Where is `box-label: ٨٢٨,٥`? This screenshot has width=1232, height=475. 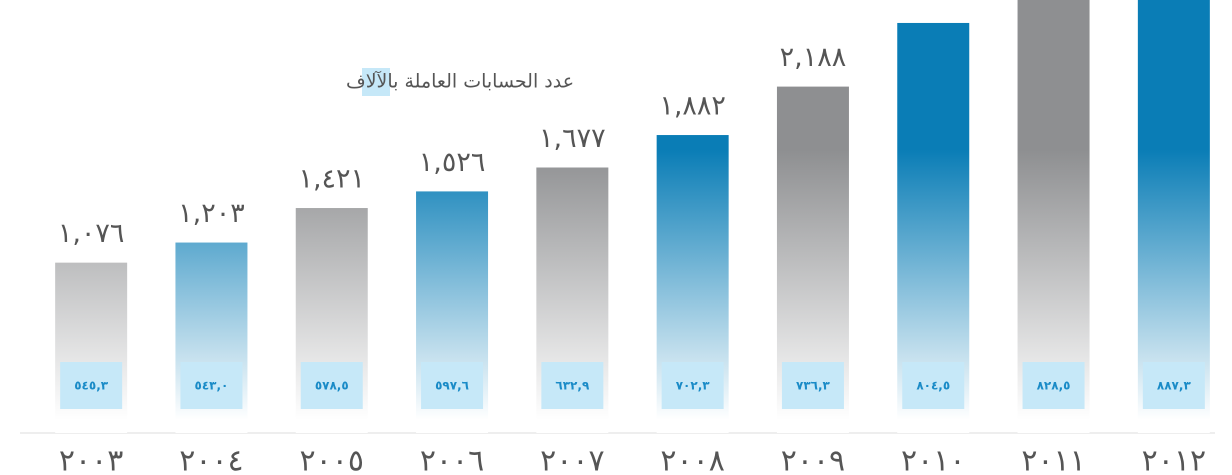
box-label: ٨٢٨,٥ is located at coordinates (1054, 386).